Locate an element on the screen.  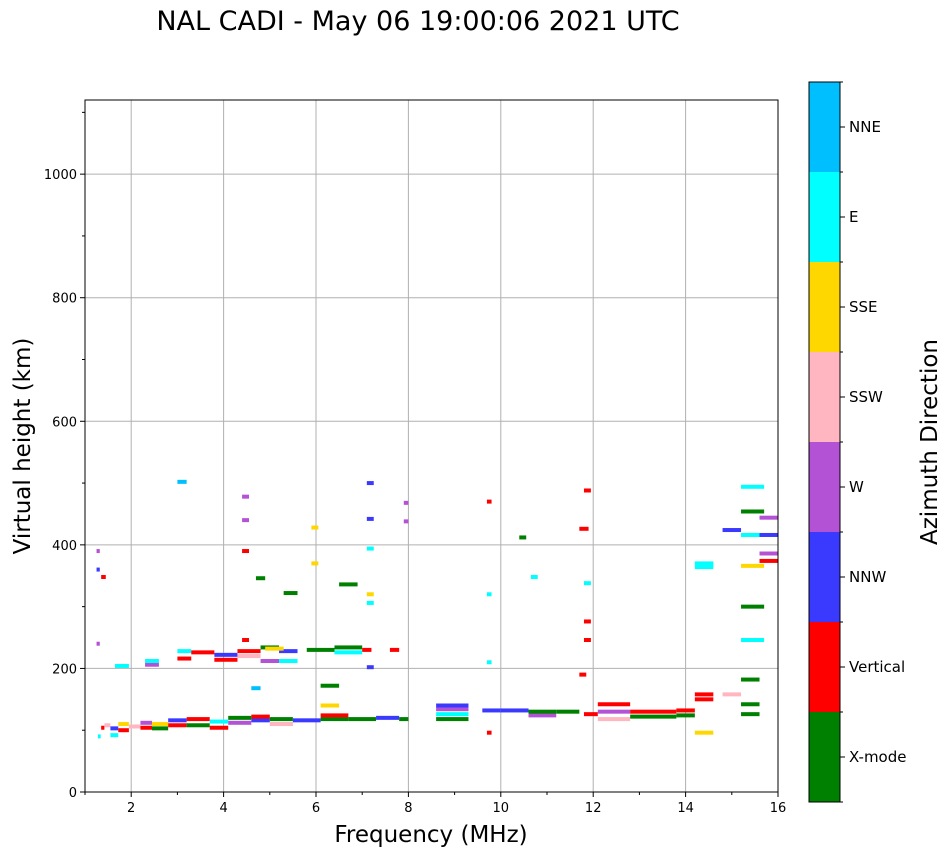
x-tick-label: 16 is located at coordinates (778, 808).